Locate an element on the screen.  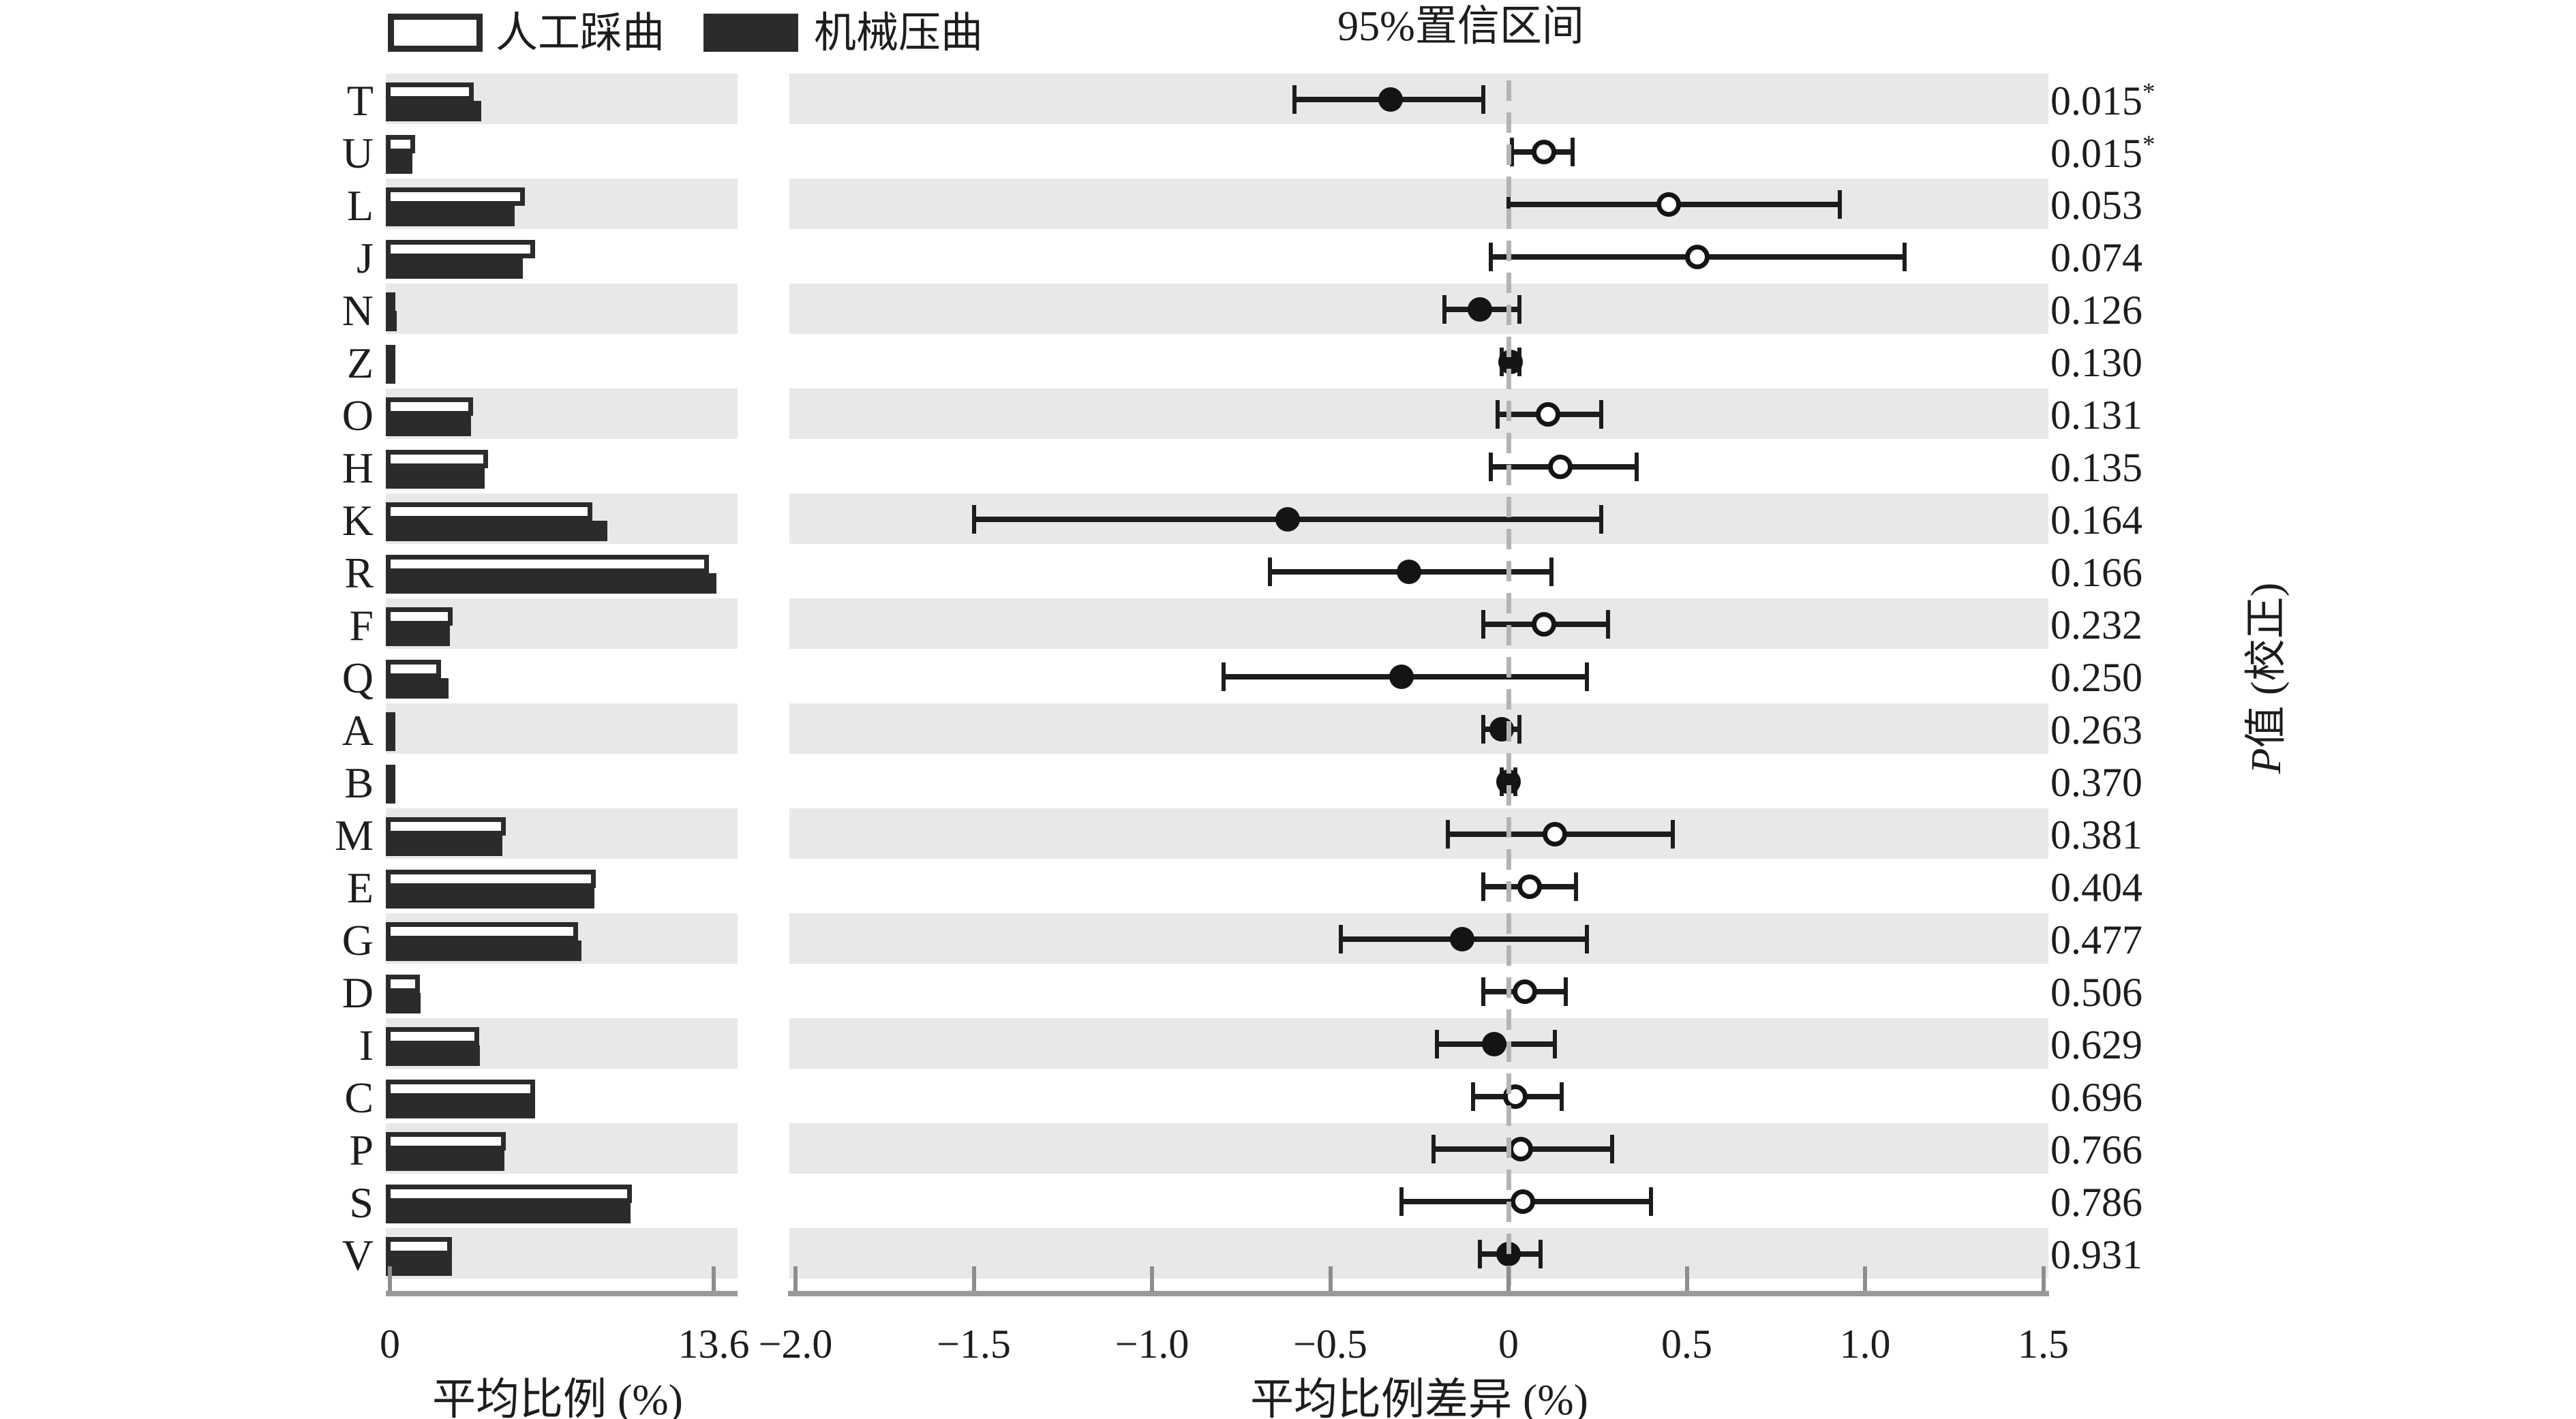
p-value: 0.263 is located at coordinates (2096, 729).